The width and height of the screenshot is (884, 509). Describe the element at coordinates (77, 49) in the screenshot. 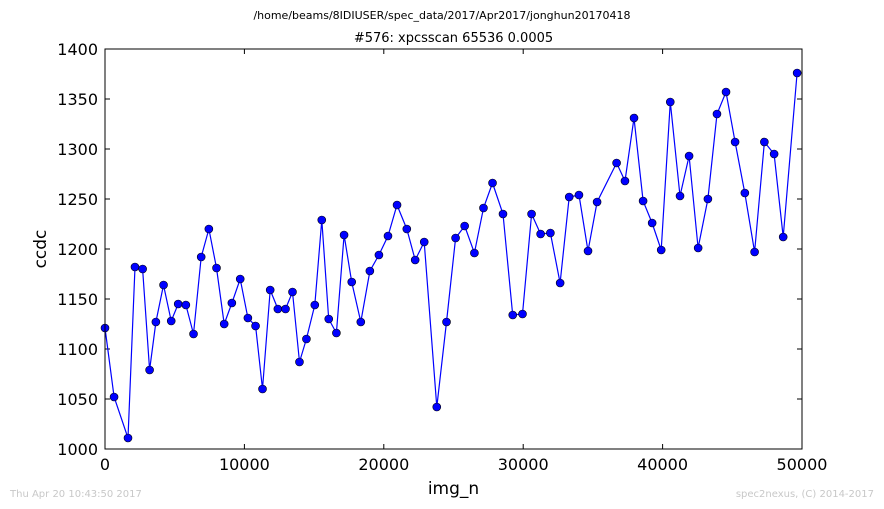

I see `y-tick-label: 1400` at that location.